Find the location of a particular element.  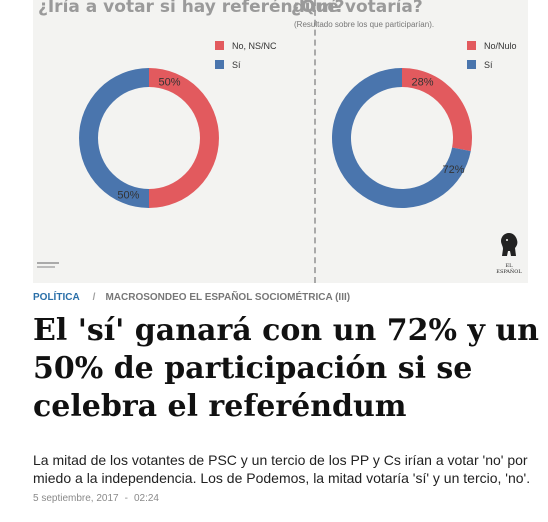

publish-date: 5 septiembre, 2017 is located at coordinates (76, 498).